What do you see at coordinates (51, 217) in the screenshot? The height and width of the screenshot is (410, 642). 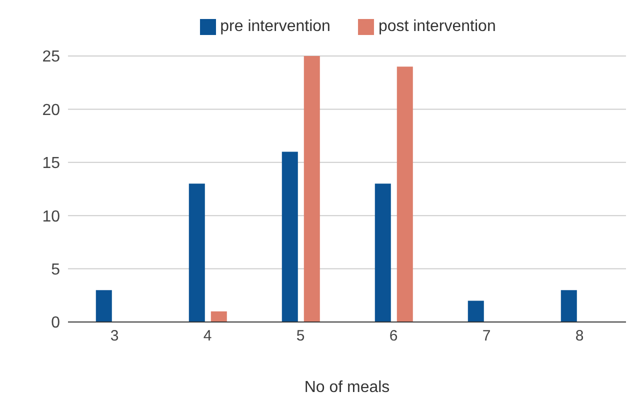 I see `y-tick-label: 10` at bounding box center [51, 217].